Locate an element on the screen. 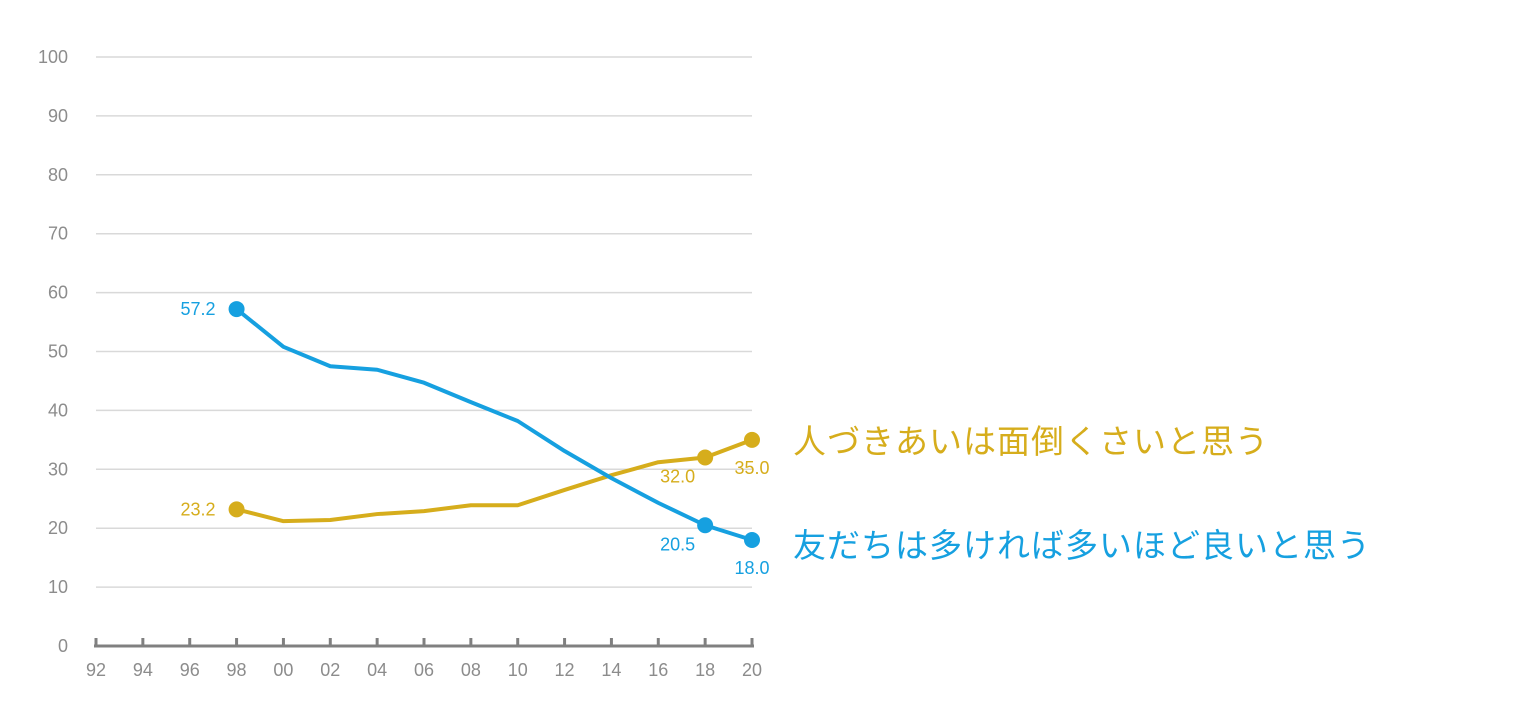 Image resolution: width=1517 pixels, height=710 pixels. y-tick-label: 60 is located at coordinates (58, 293).